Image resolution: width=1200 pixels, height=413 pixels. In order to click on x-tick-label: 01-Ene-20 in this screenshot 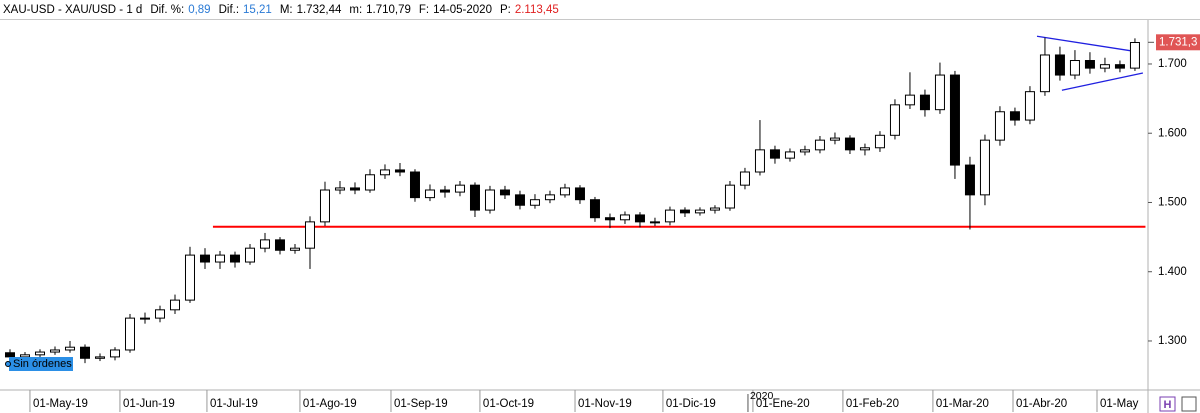, I will do `click(783, 404)`.